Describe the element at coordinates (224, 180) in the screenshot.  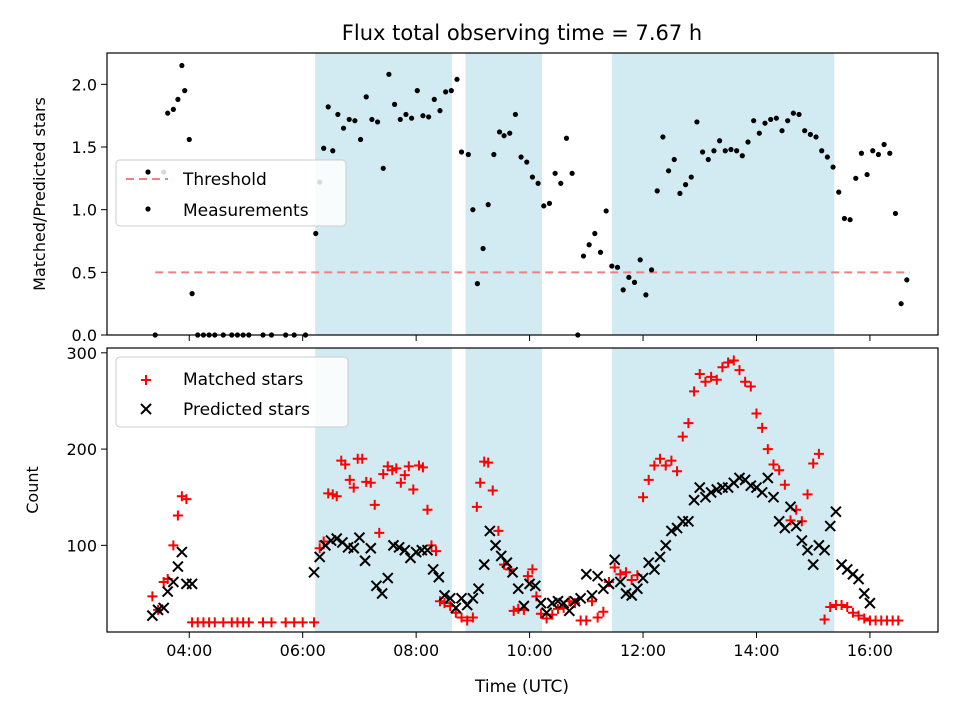
I see `legend-threshold-label: Threshold` at that location.